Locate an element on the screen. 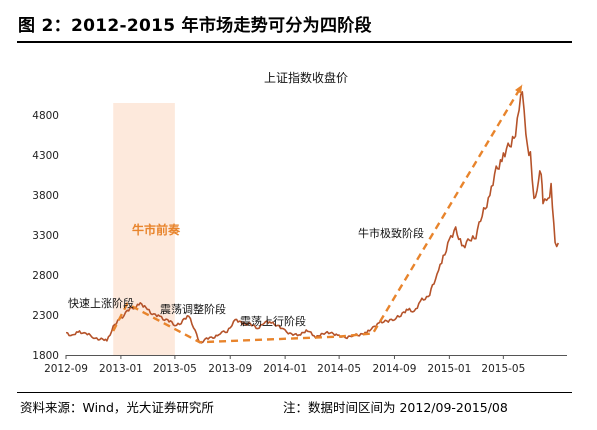 This screenshot has width=597, height=430. date-range-note: 注：数据时间区间为 2012/09-2015/08 is located at coordinates (395, 407).